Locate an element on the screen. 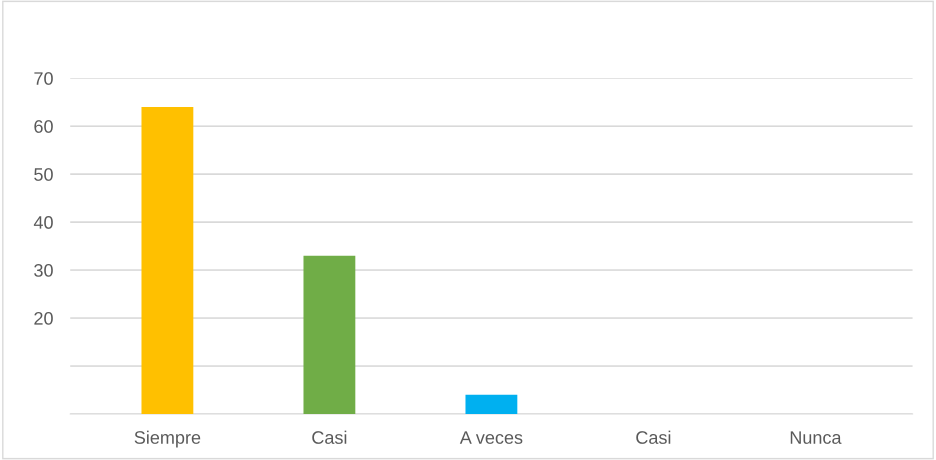 This screenshot has height=460, width=936. y-tick-label: 50 is located at coordinates (43, 174).